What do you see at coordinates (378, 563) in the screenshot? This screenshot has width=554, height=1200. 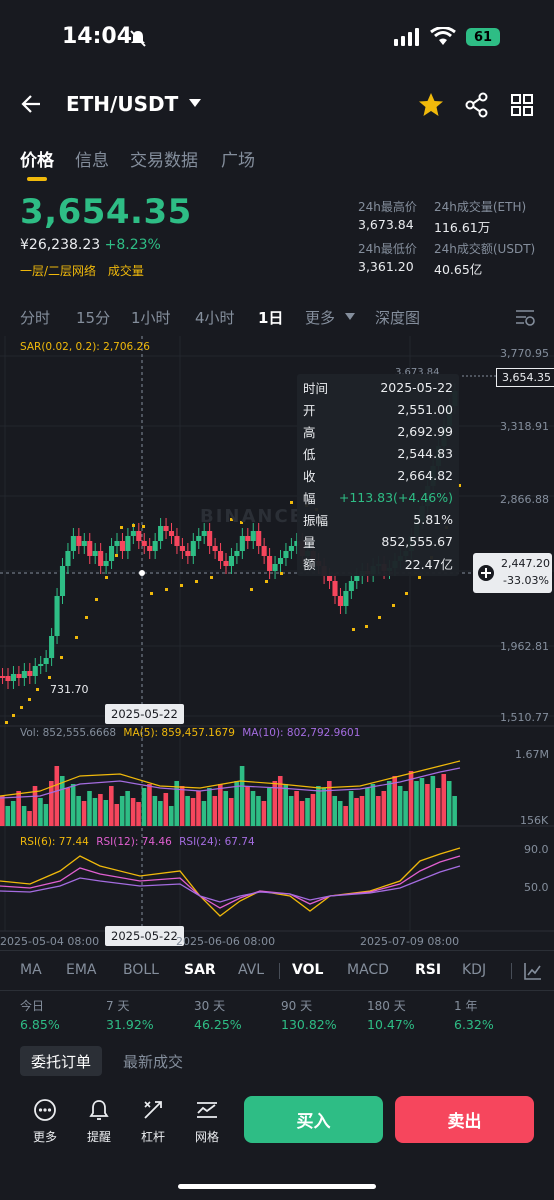 I see `tooltip-row: 额 22.47亿` at bounding box center [378, 563].